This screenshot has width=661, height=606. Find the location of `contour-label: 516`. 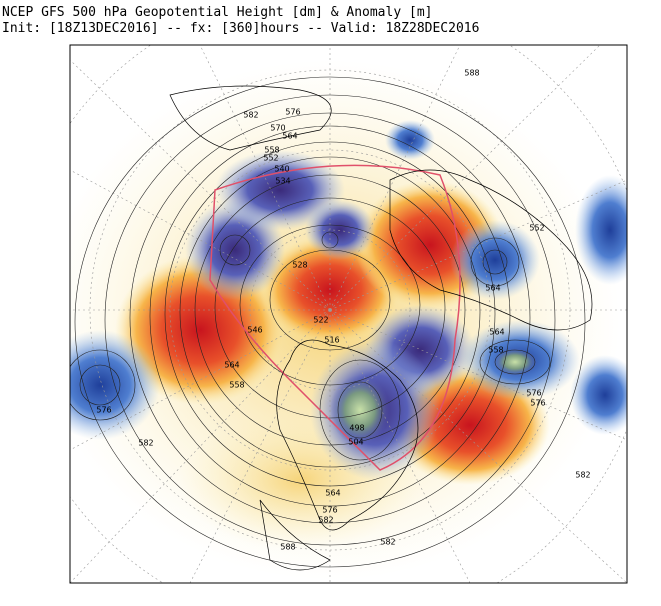

contour-label: 516 is located at coordinates (331, 340).